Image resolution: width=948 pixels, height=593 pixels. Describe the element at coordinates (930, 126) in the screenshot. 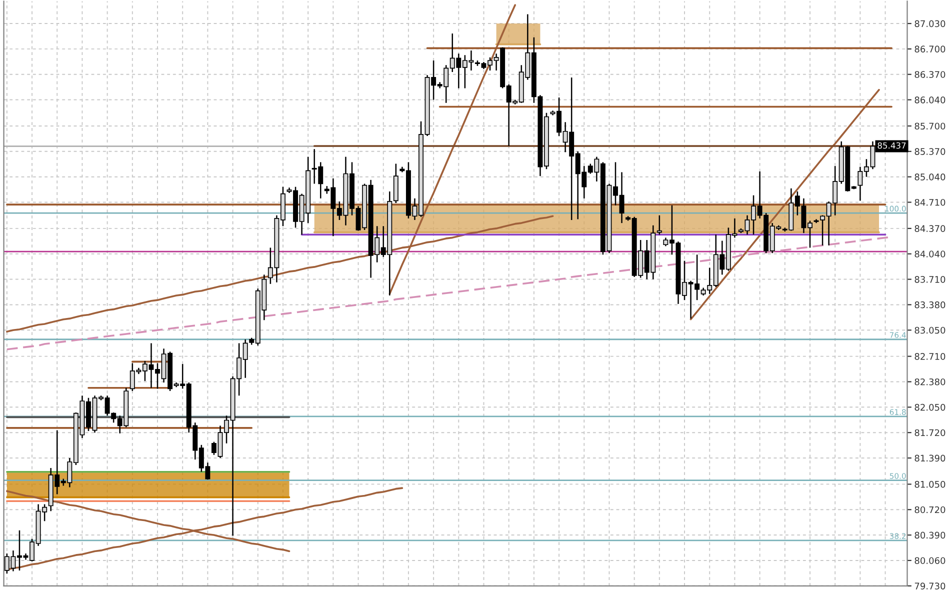

I see `y-tick-label: 85.700` at that location.